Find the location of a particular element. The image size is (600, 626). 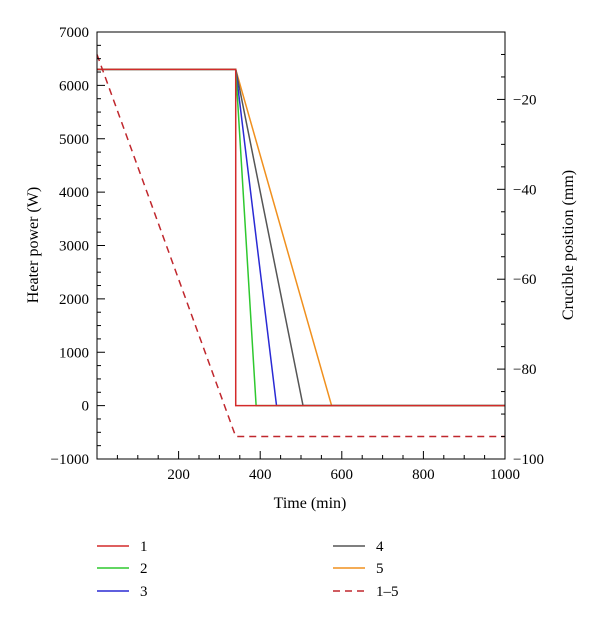

y-left-tick-label: 6000 is located at coordinates (74, 86).